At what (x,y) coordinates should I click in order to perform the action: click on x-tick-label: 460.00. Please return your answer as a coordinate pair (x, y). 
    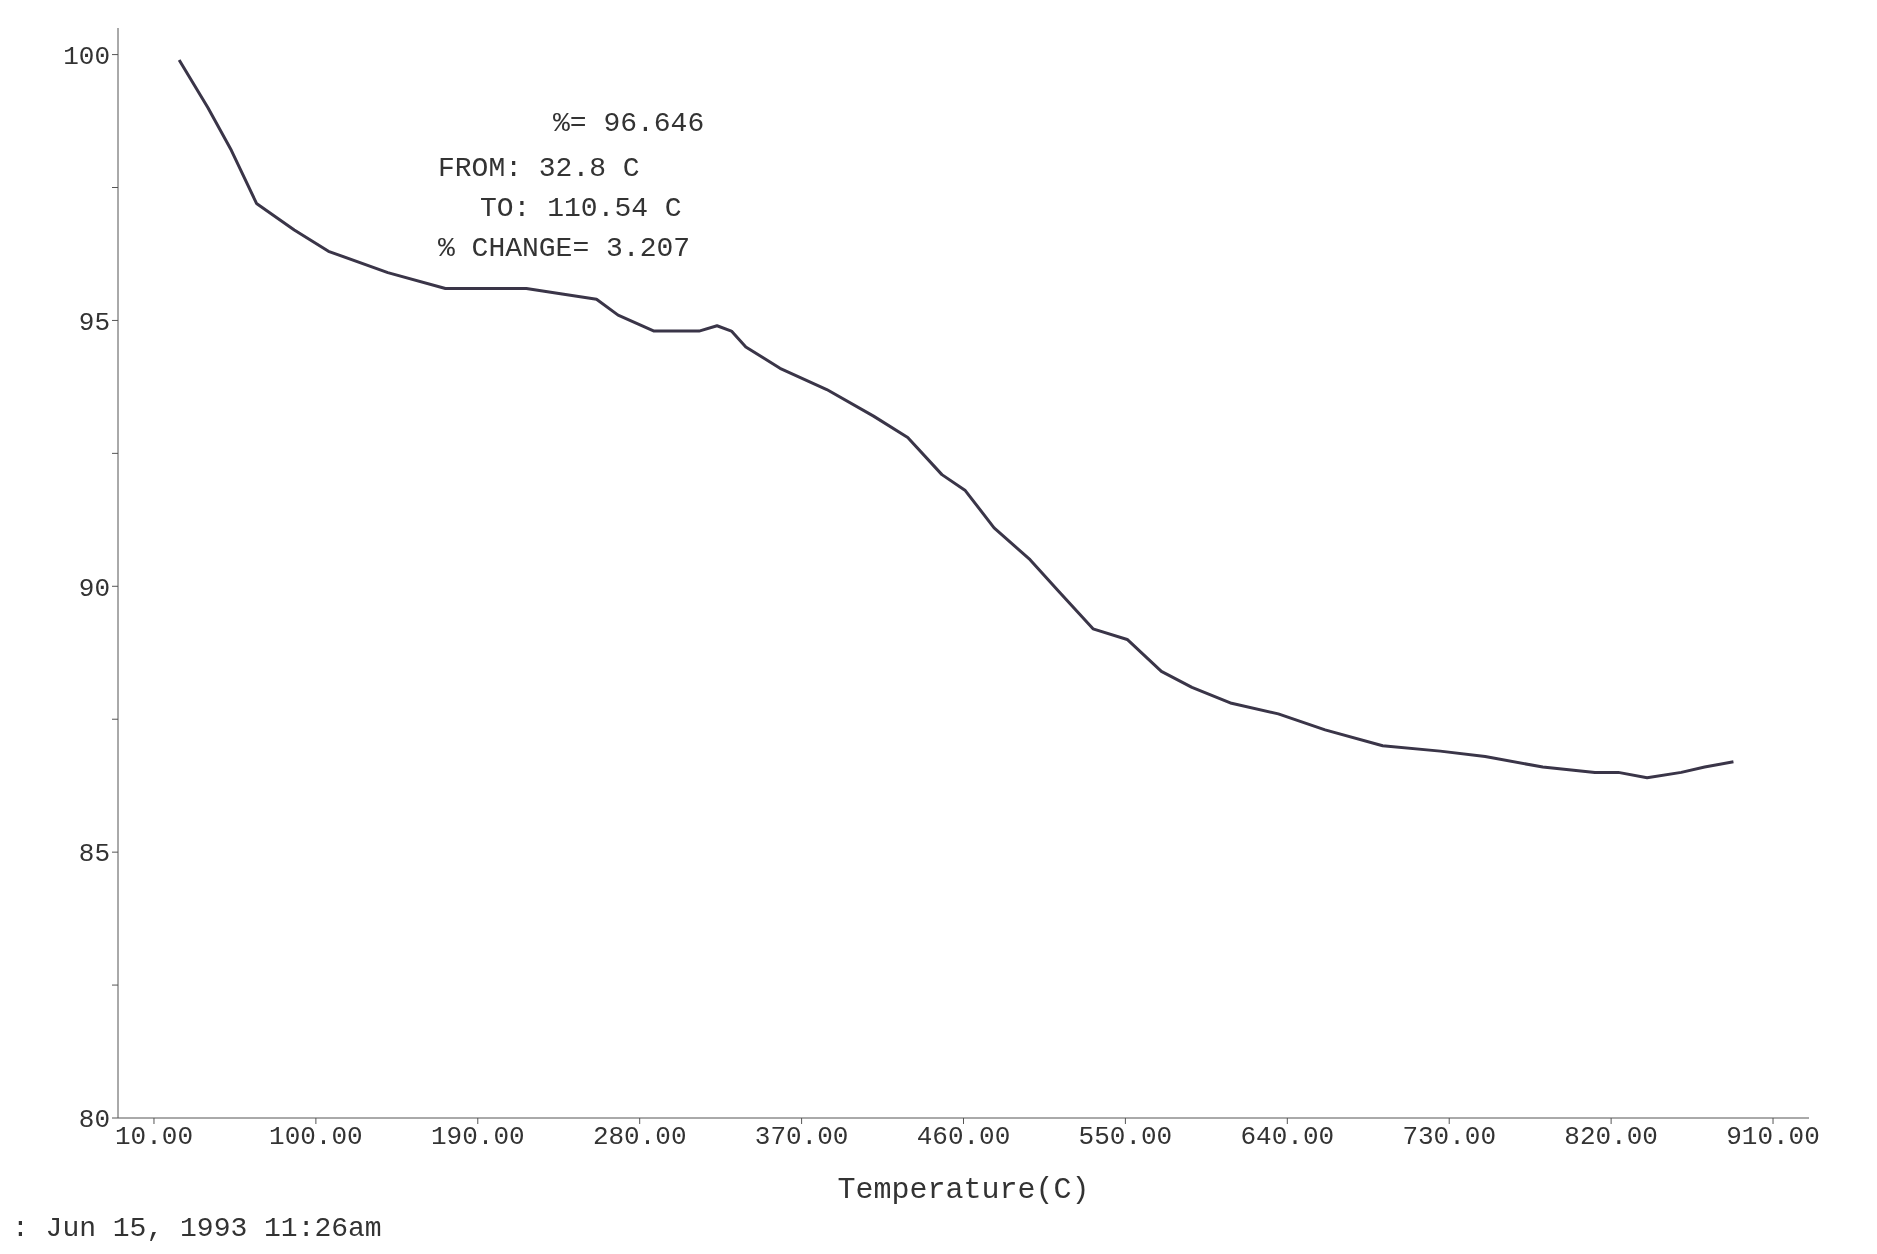
    Looking at the image, I should click on (963, 1137).